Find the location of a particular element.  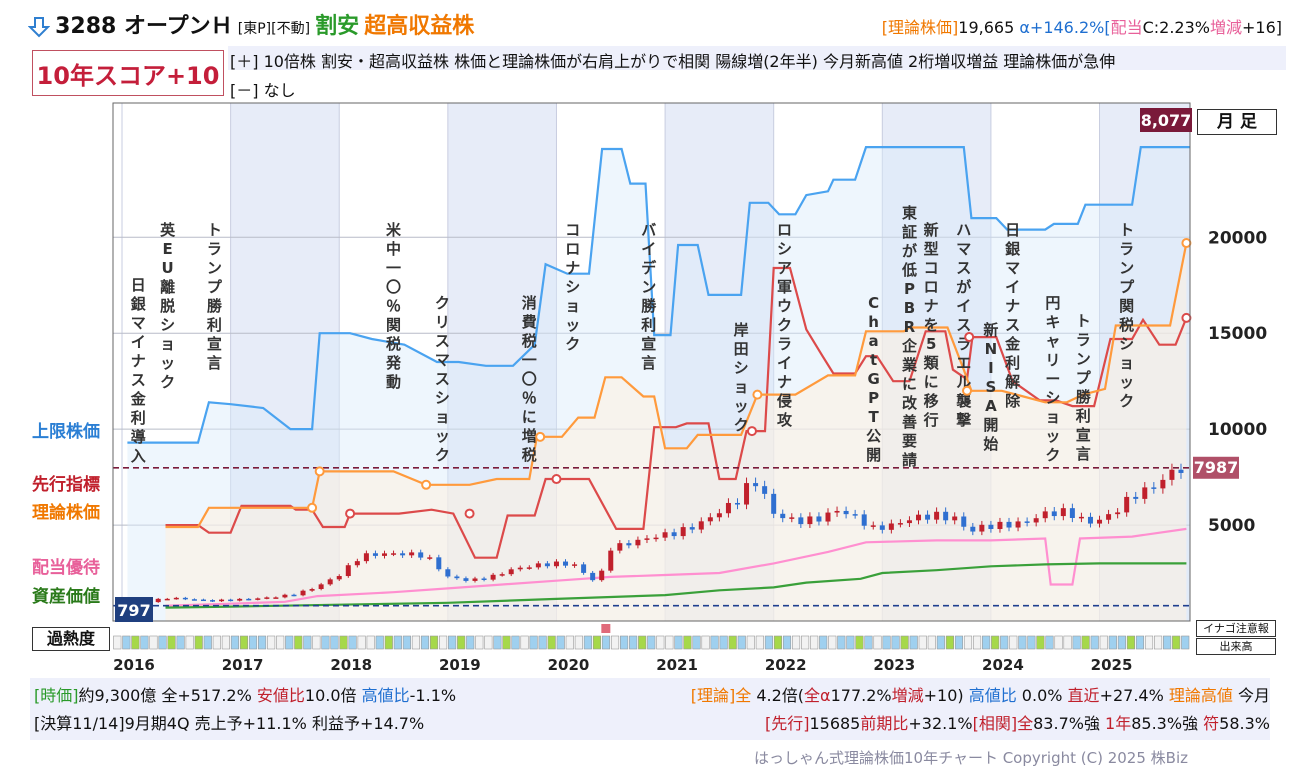

event-label: 新型コロナを 5 類に移行 is located at coordinates (931, 325).